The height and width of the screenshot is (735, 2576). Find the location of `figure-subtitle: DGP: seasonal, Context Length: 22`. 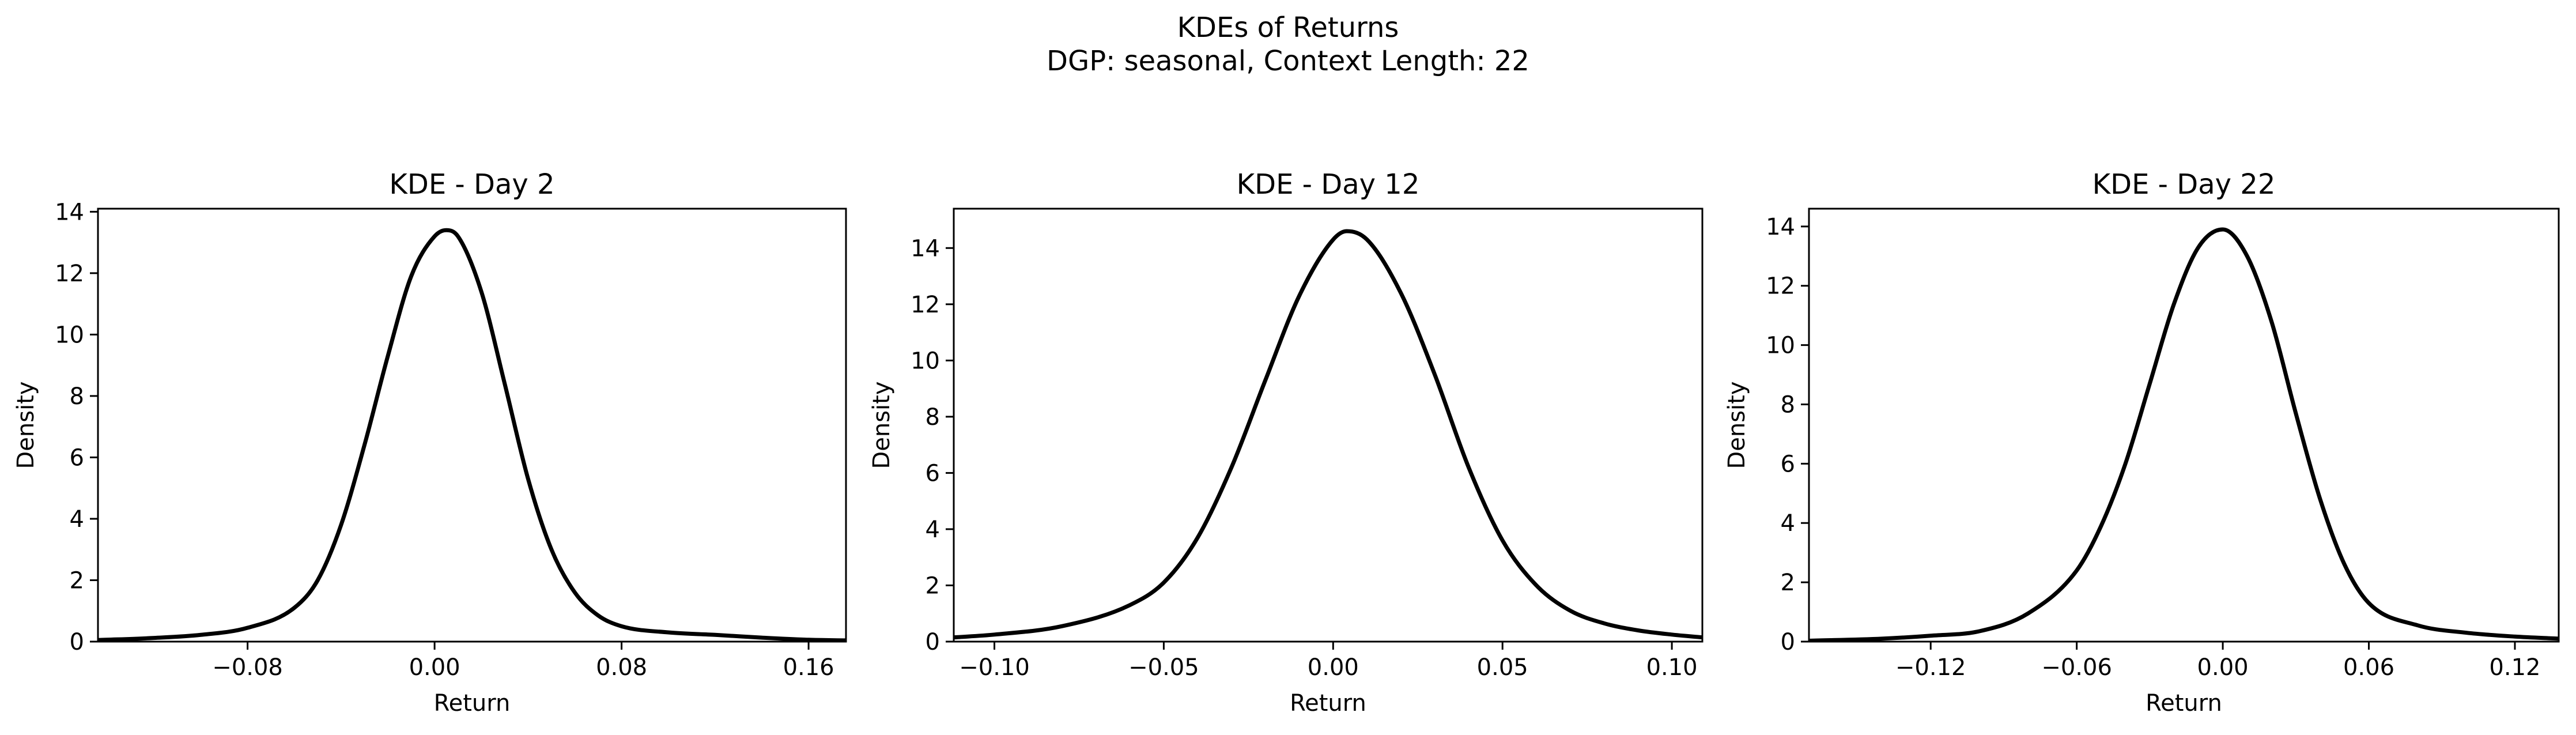

figure-subtitle: DGP: seasonal, Context Length: 22 is located at coordinates (1288, 61).